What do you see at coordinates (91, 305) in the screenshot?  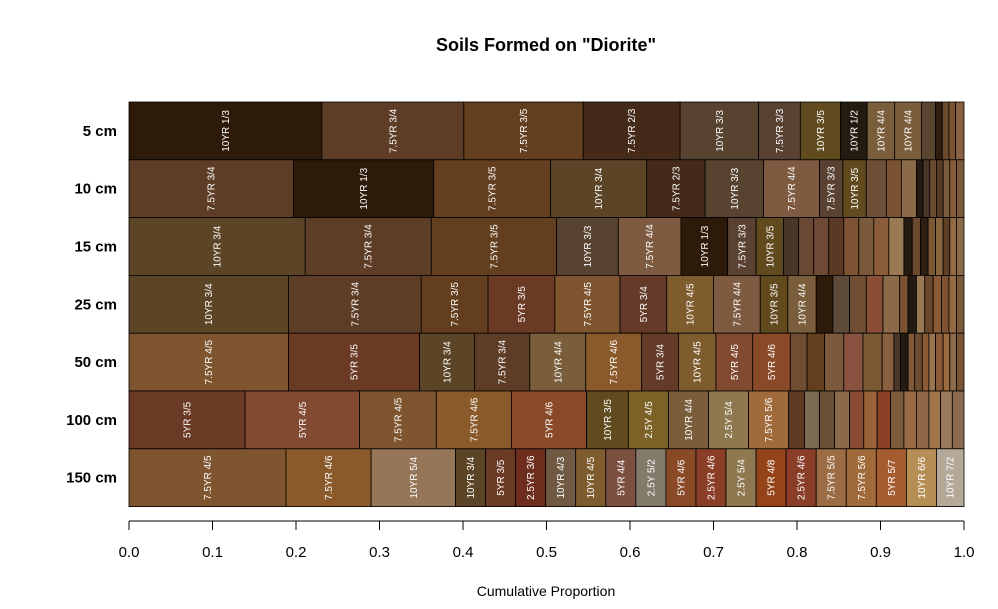 I see `y-axis-labels: 5 cm 10 cm 15 cm 25 cm 50 cm 100 cm 150 cm` at bounding box center [91, 305].